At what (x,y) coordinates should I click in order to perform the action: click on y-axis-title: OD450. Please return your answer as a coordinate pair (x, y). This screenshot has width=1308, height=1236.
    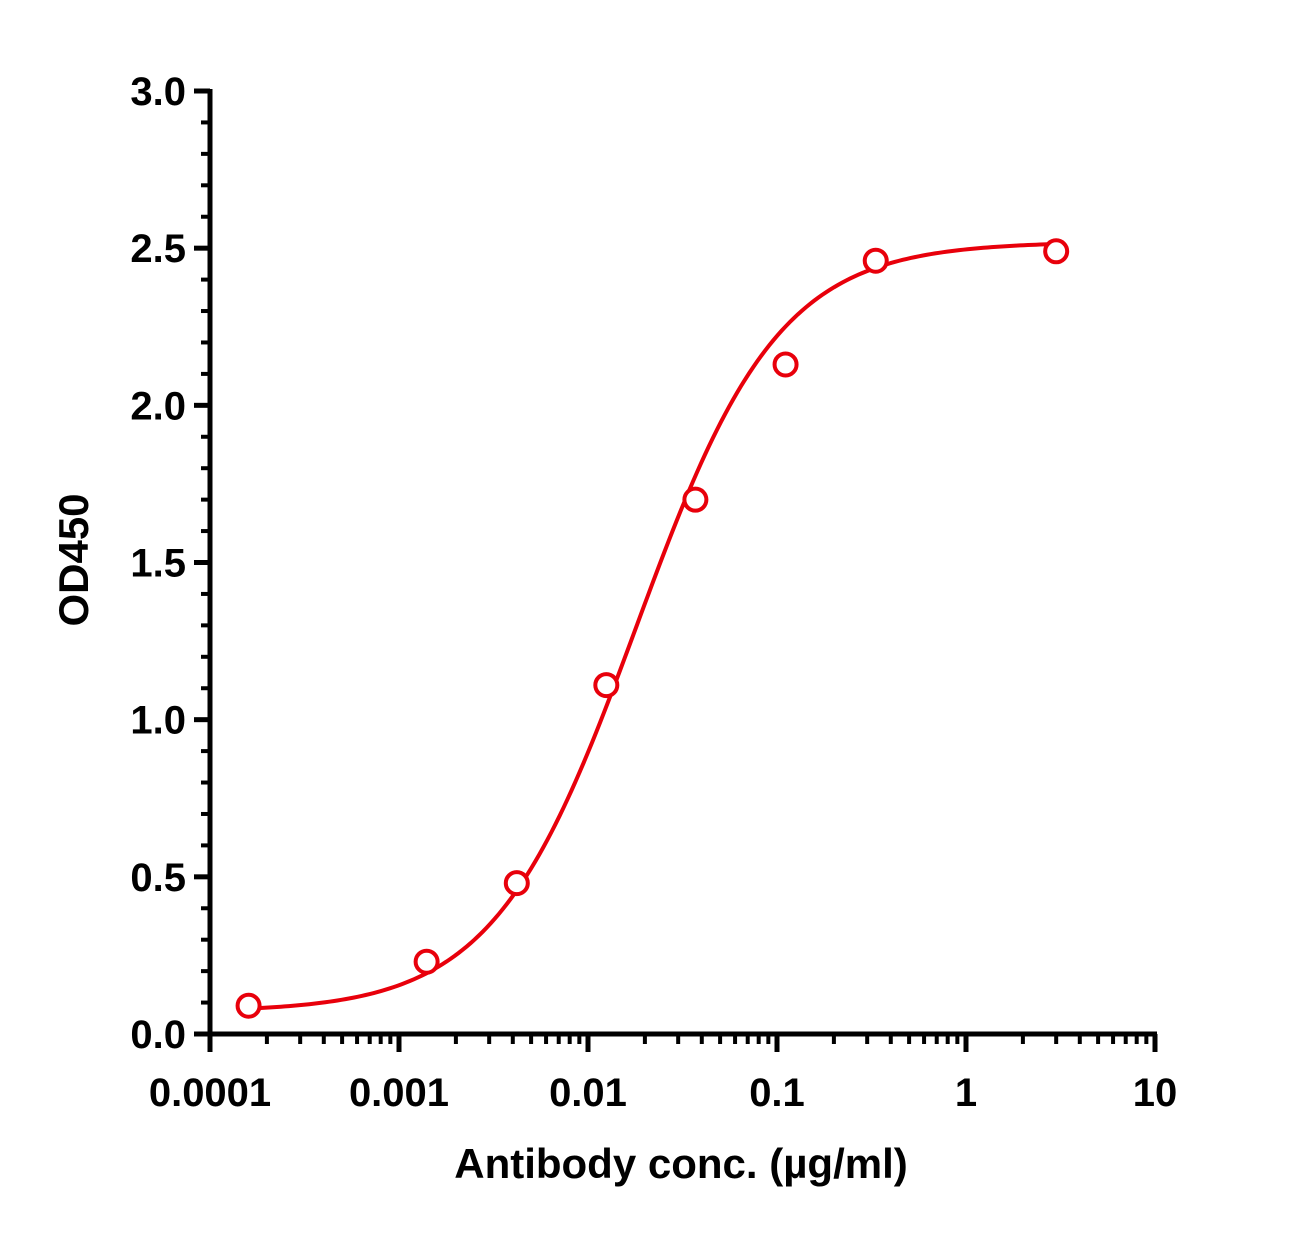
    Looking at the image, I should click on (73, 559).